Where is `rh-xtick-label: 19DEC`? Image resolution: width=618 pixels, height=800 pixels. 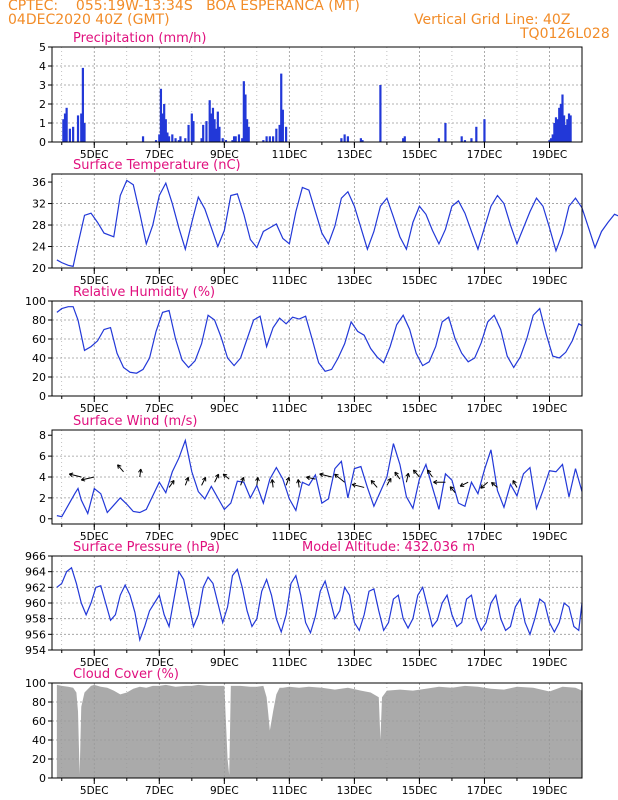 rh-xtick-label: 19DEC is located at coordinates (549, 409).